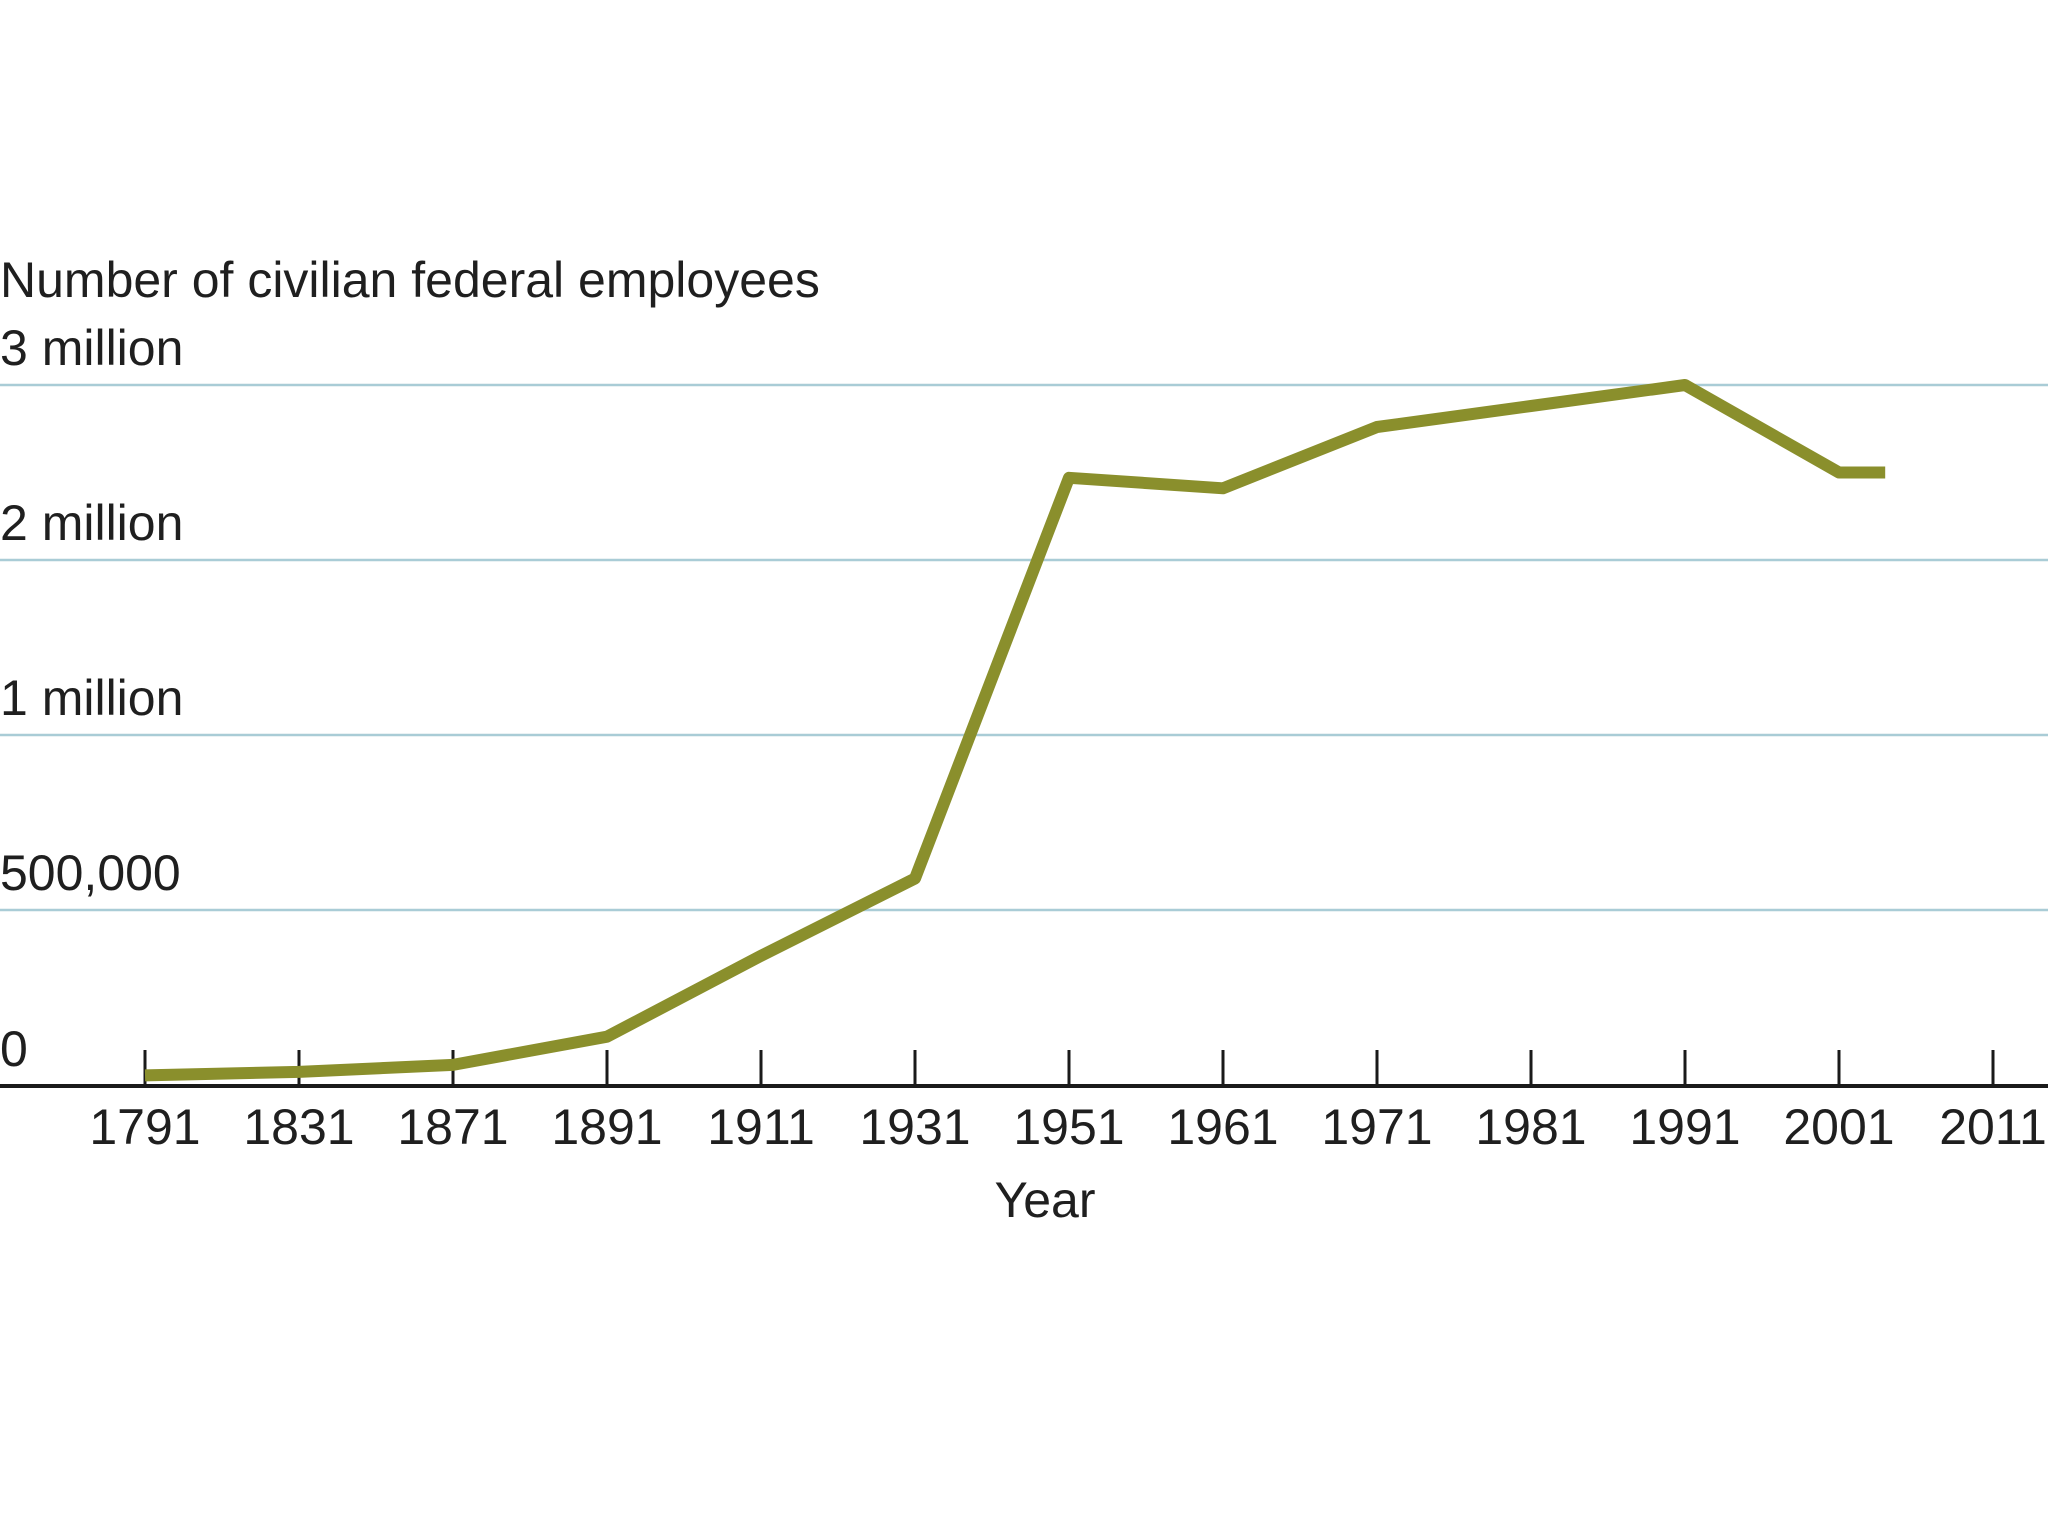  What do you see at coordinates (14, 1049) in the screenshot?
I see `y-tick-label: 0` at bounding box center [14, 1049].